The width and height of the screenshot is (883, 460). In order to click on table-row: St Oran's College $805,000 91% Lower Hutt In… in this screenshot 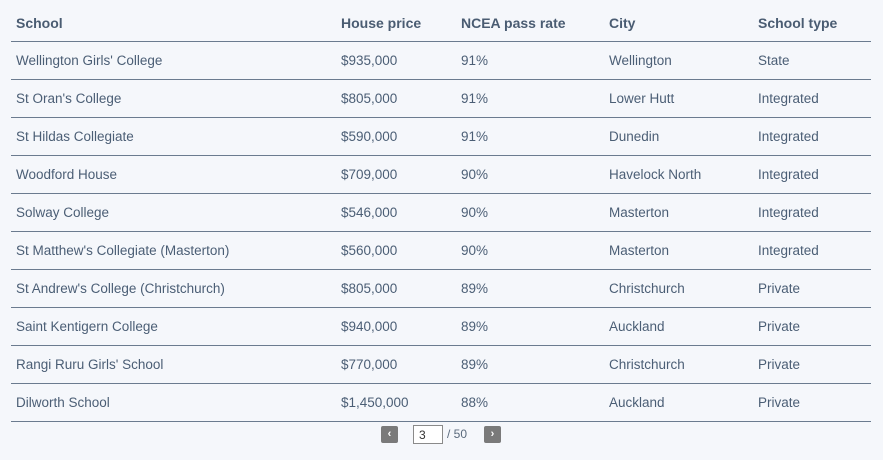, I will do `click(441, 98)`.